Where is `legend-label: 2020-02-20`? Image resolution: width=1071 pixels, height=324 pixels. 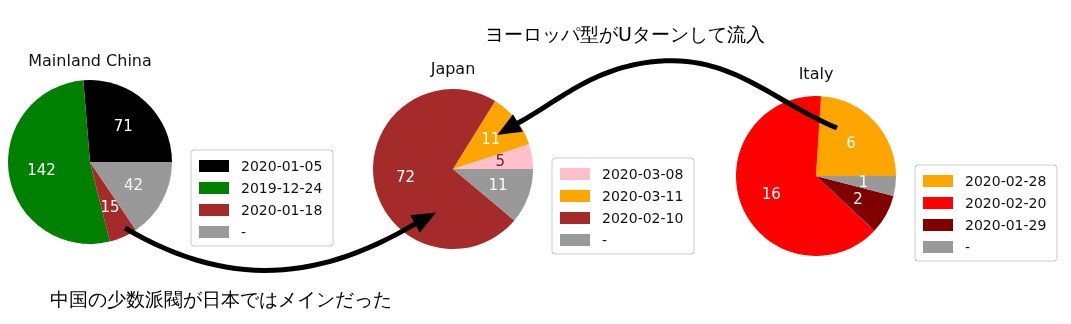
legend-label: 2020-02-20 is located at coordinates (1006, 203).